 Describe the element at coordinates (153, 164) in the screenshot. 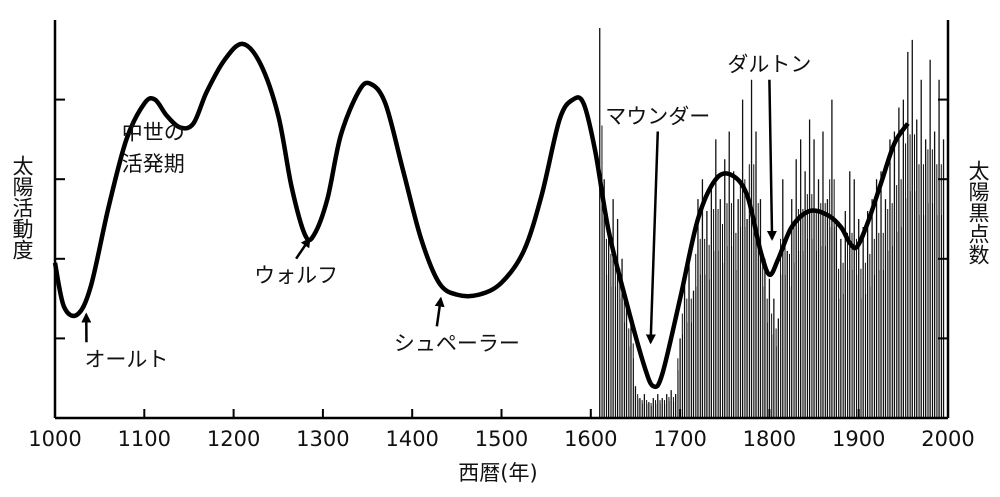

I see `annotation-label: 活発期` at that location.